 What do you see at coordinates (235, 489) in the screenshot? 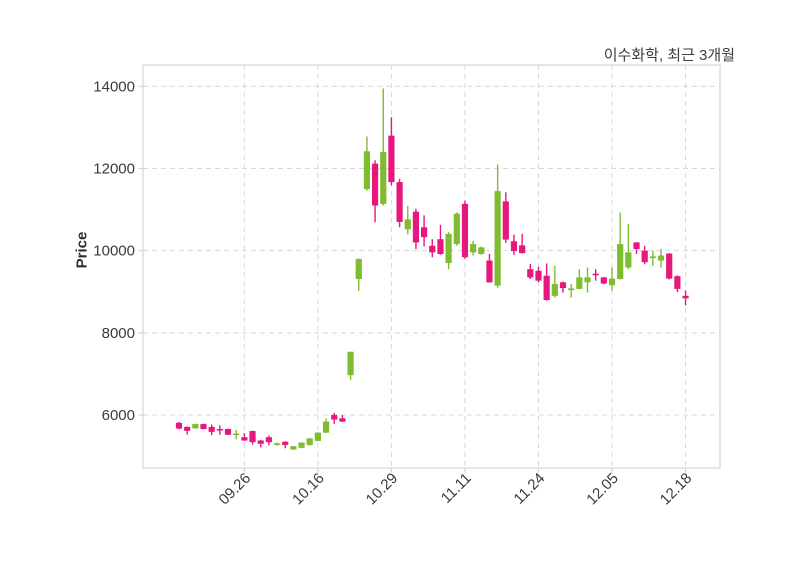
I see `x-tick-label: 09.26` at bounding box center [235, 489].